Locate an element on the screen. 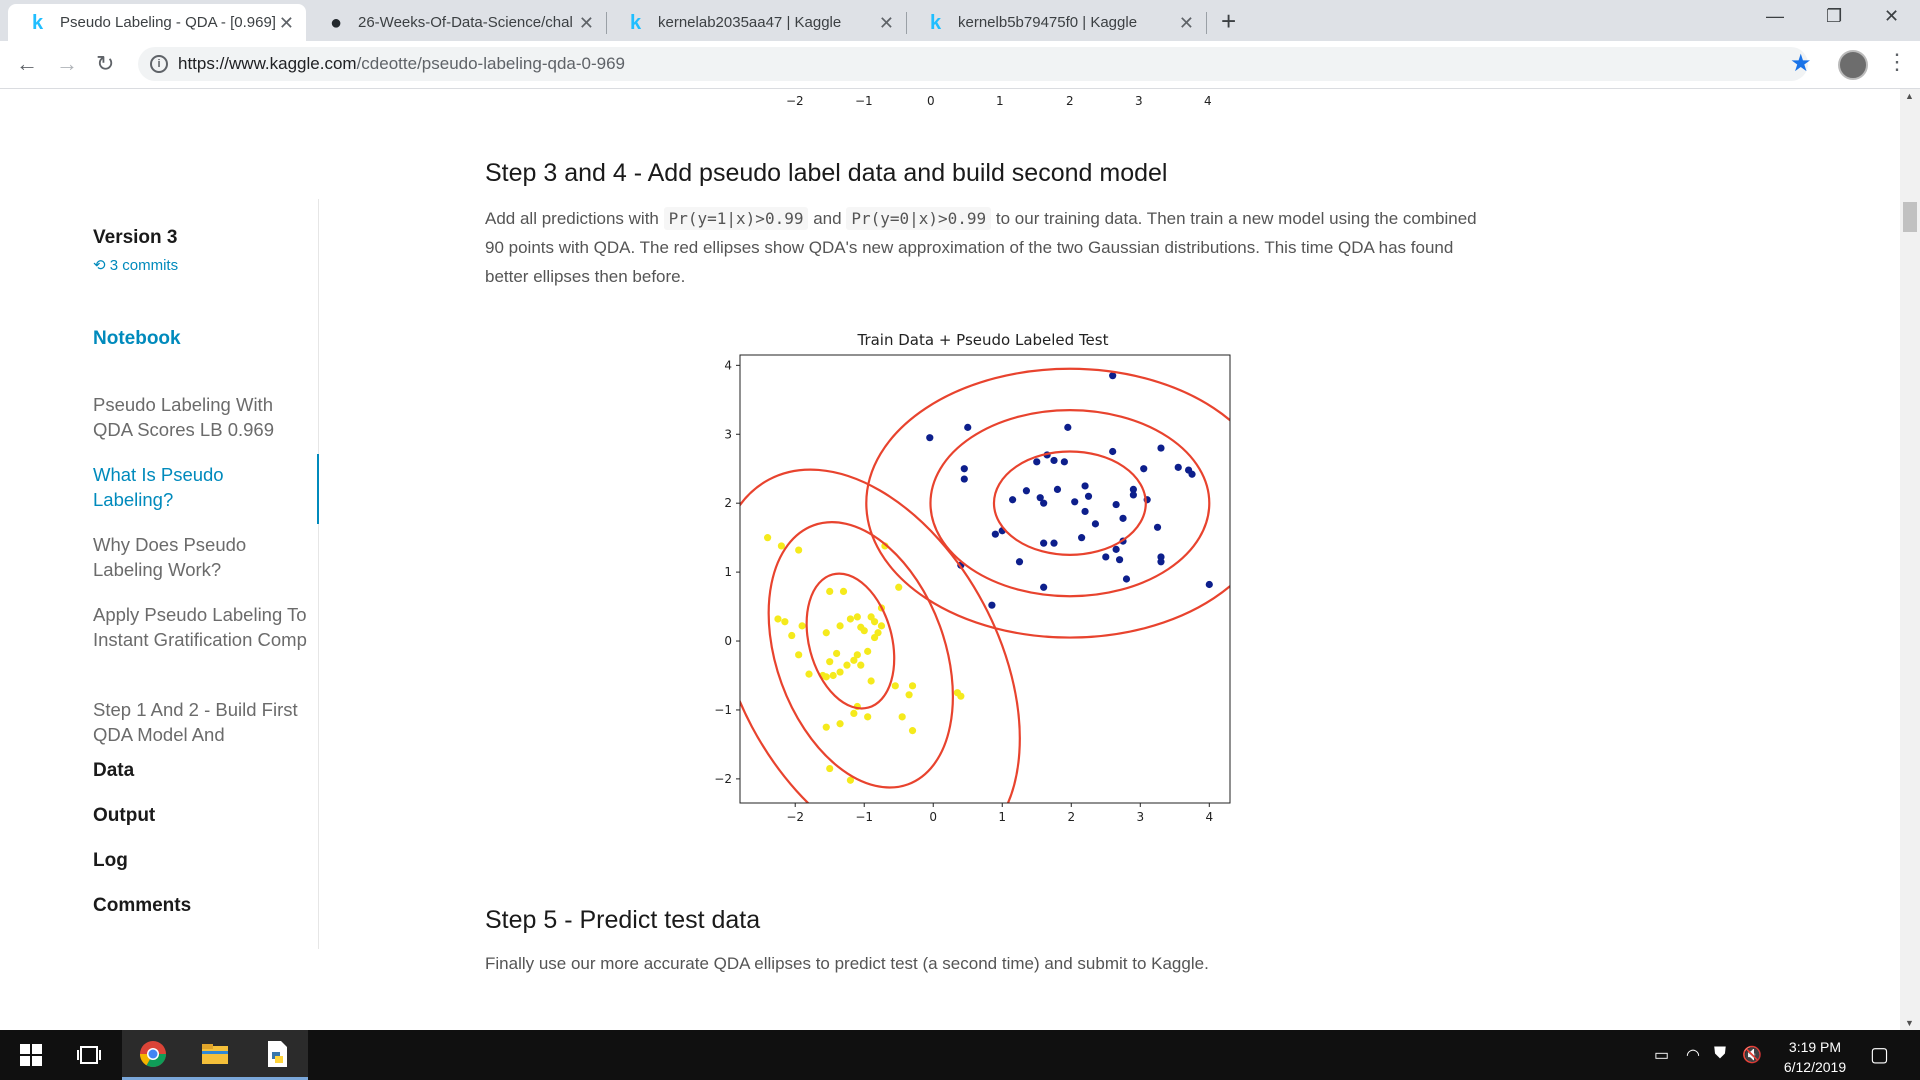 This screenshot has width=1920, height=1080. wifi-icon: ◠ is located at coordinates (1693, 1055).